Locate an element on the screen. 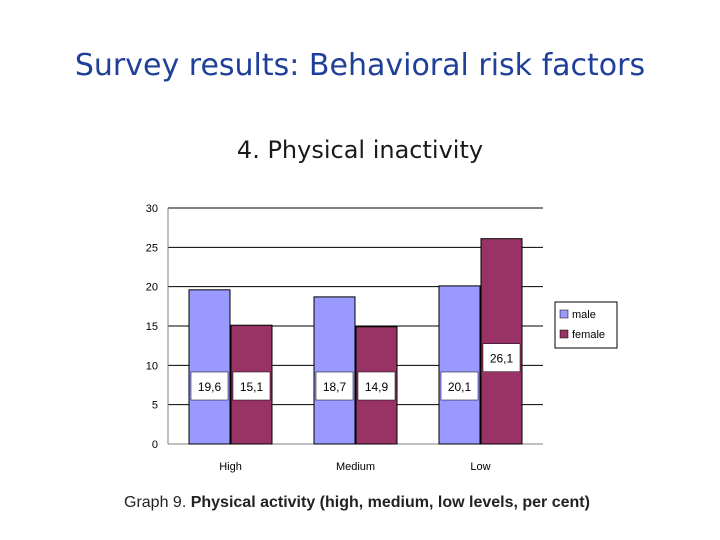 The image size is (720, 540). data-label: 18,7 is located at coordinates (335, 387).